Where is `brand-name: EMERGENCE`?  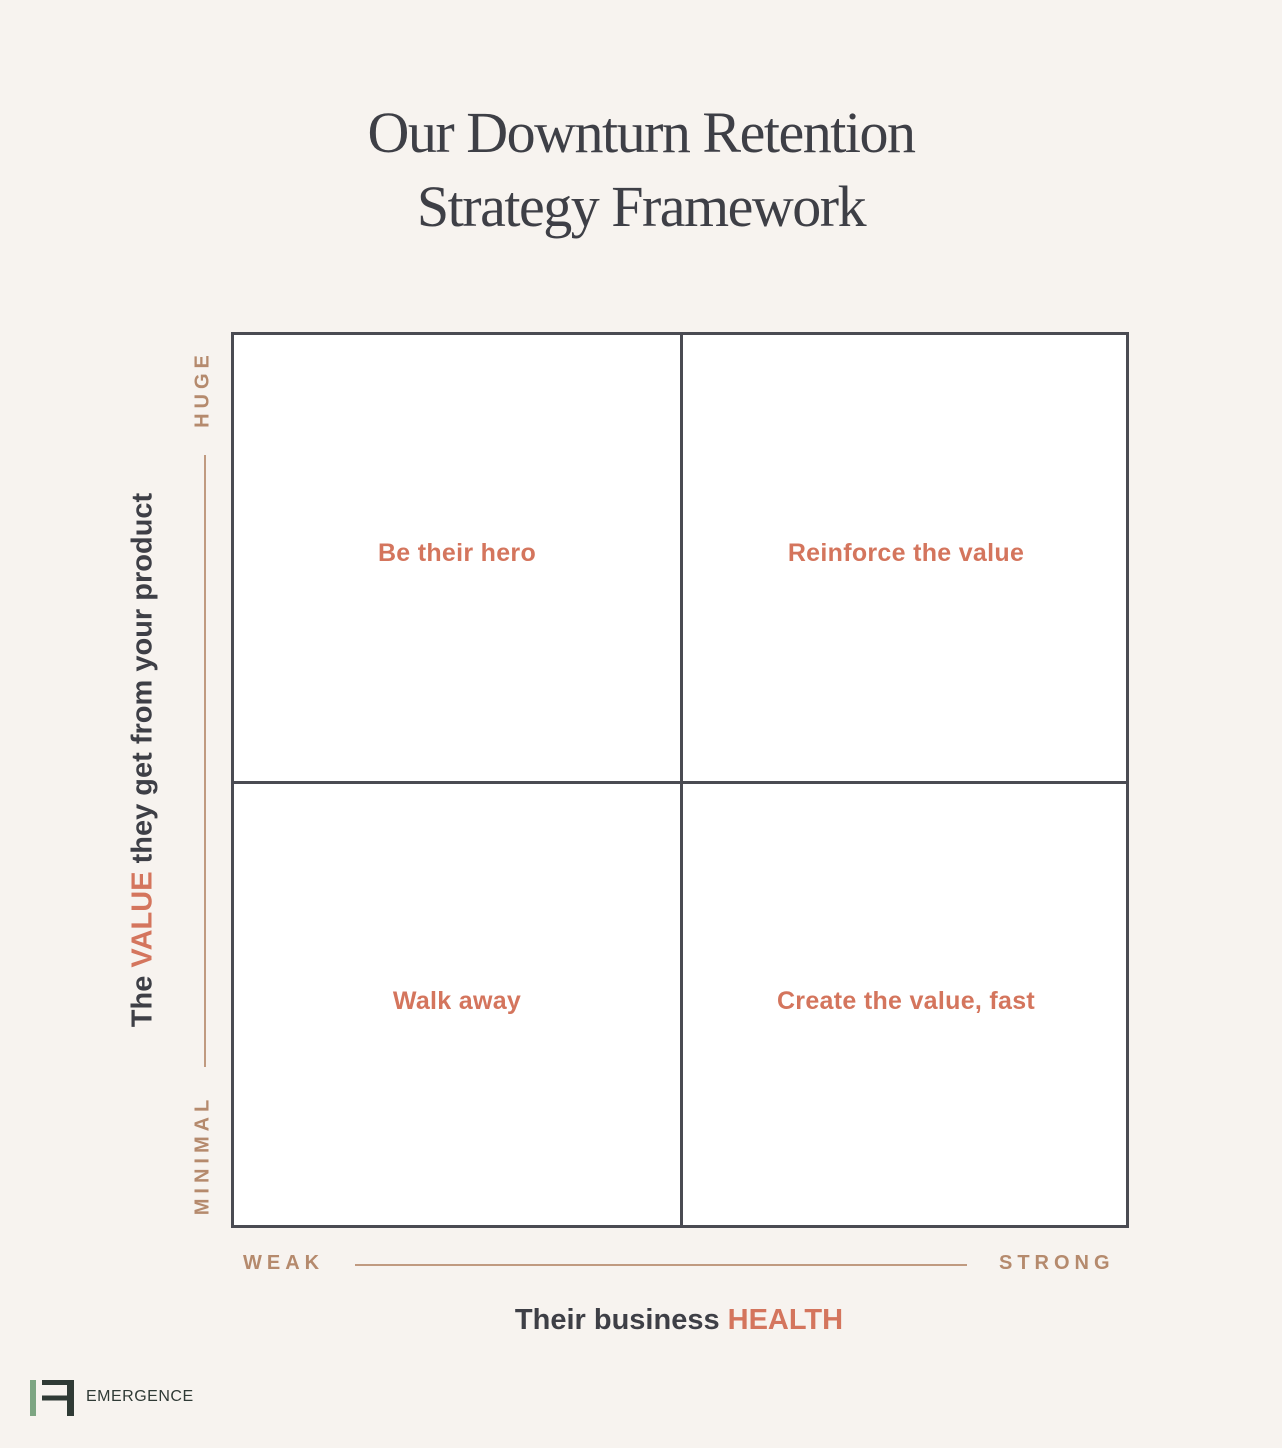 brand-name: EMERGENCE is located at coordinates (140, 1396).